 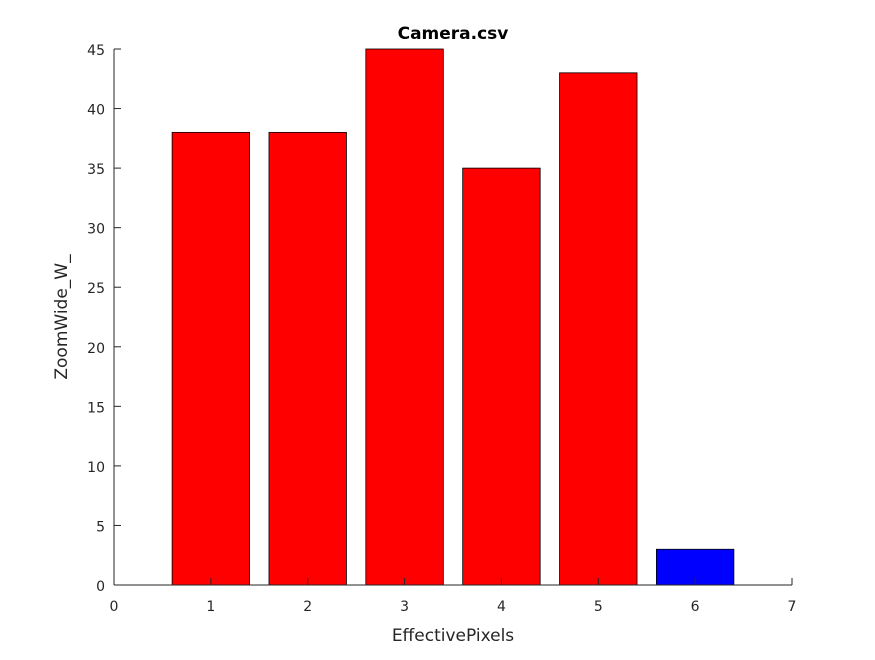 What do you see at coordinates (100, 587) in the screenshot?
I see `y-tick-label: 0` at bounding box center [100, 587].